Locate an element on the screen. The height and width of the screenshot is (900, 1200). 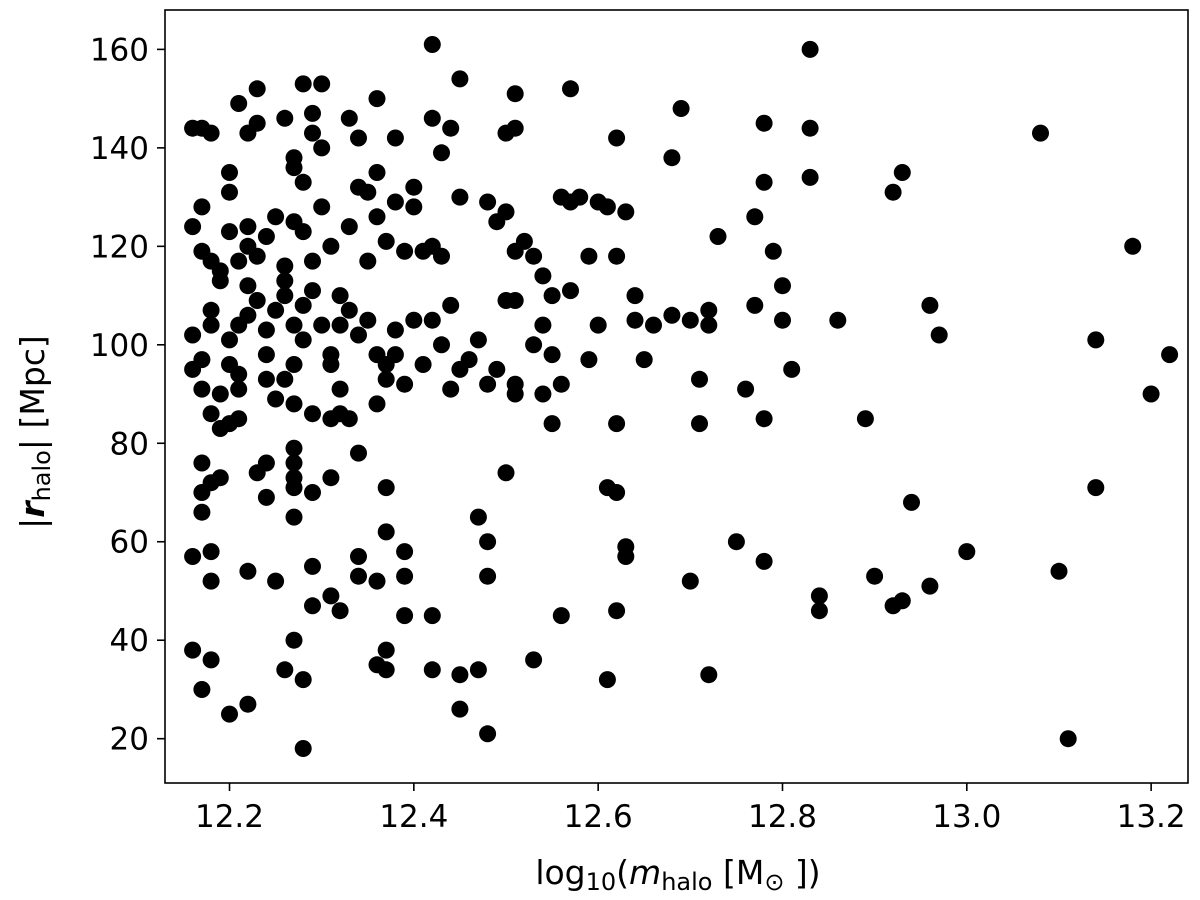
y-tick-label: 40 is located at coordinates (129, 641).